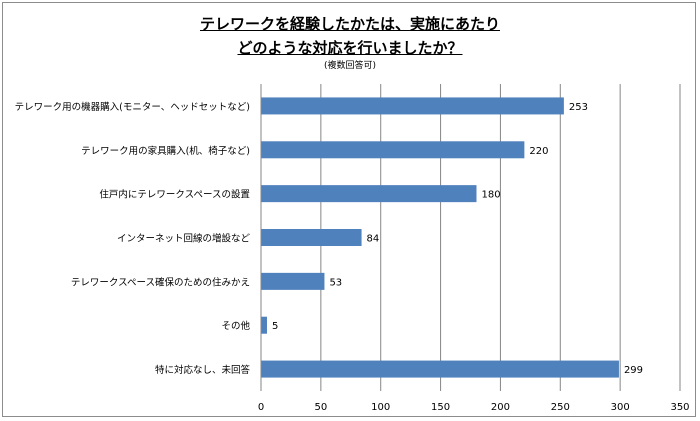 The image size is (700, 421). Describe the element at coordinates (578, 107) in the screenshot. I see `data-label: 253` at that location.